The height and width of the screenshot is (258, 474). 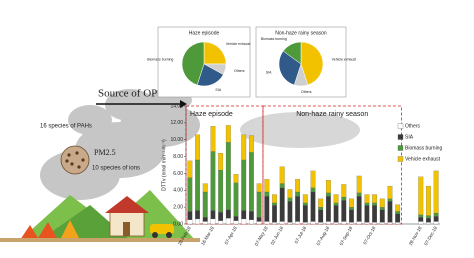 What do you see at coordinates (211, 114) in the screenshot?
I see `annotation: Haze episode` at bounding box center [211, 114].